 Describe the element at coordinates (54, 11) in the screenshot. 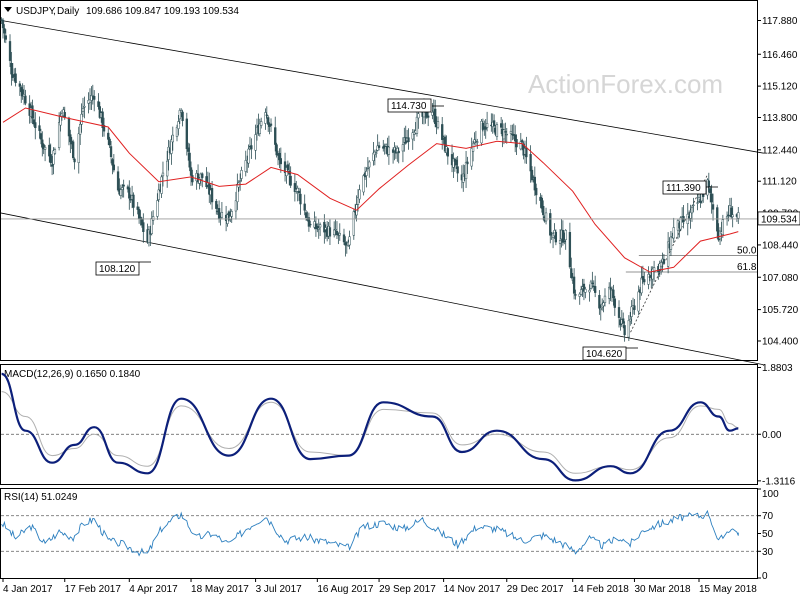

I see `symbol-comma: ,` at that location.